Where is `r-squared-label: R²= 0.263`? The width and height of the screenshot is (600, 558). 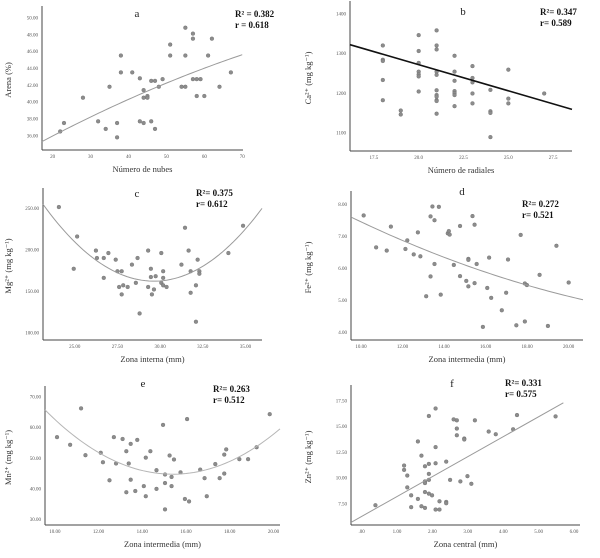
r-squared-label: R²= 0.263 is located at coordinates (231, 389).